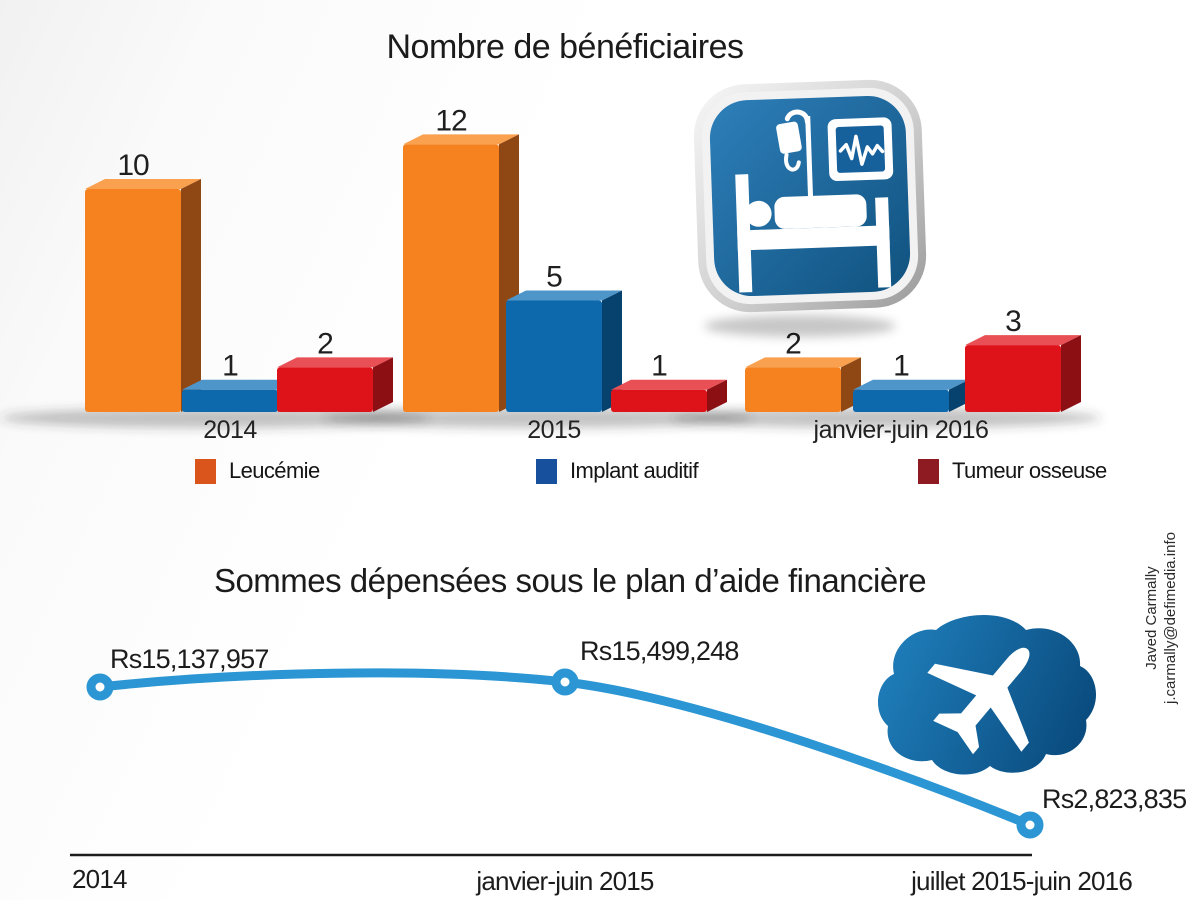 The image size is (1200, 900). Describe the element at coordinates (230, 430) in the screenshot. I see `bar-category-label: 2014` at that location.